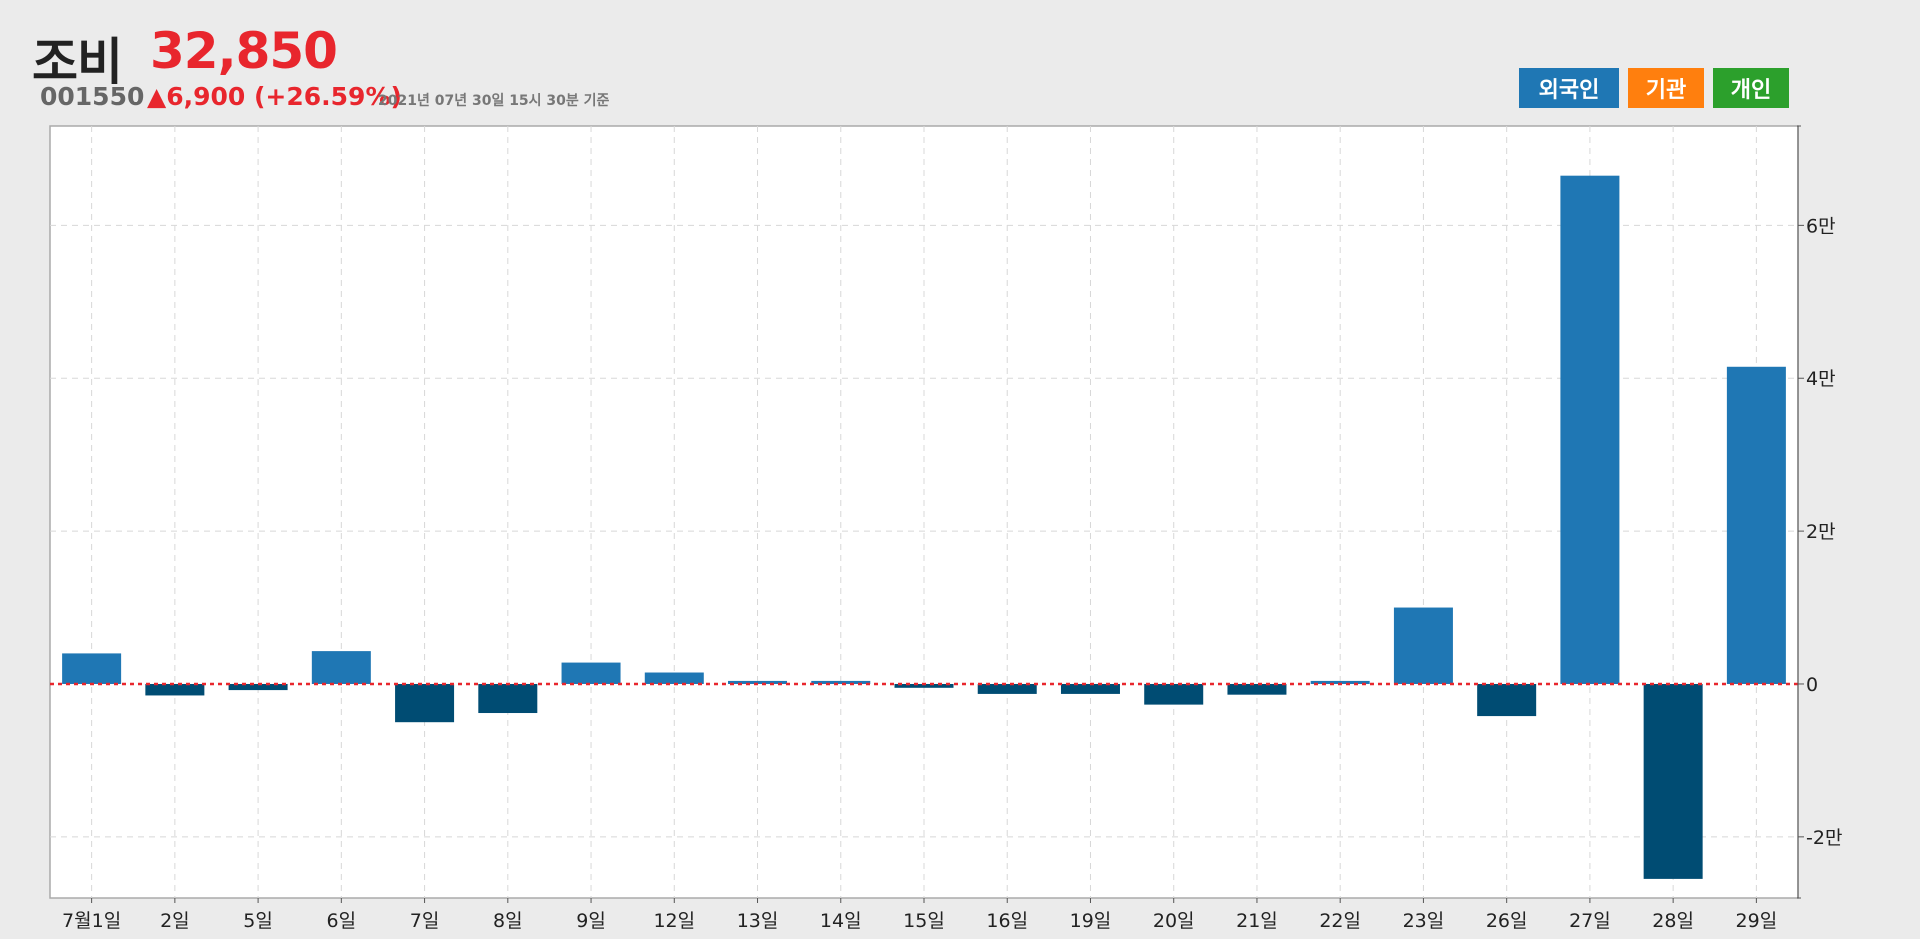 The image size is (1920, 939). What do you see at coordinates (1821, 379) in the screenshot?
I see `y-tick-label: 4만` at bounding box center [1821, 379].